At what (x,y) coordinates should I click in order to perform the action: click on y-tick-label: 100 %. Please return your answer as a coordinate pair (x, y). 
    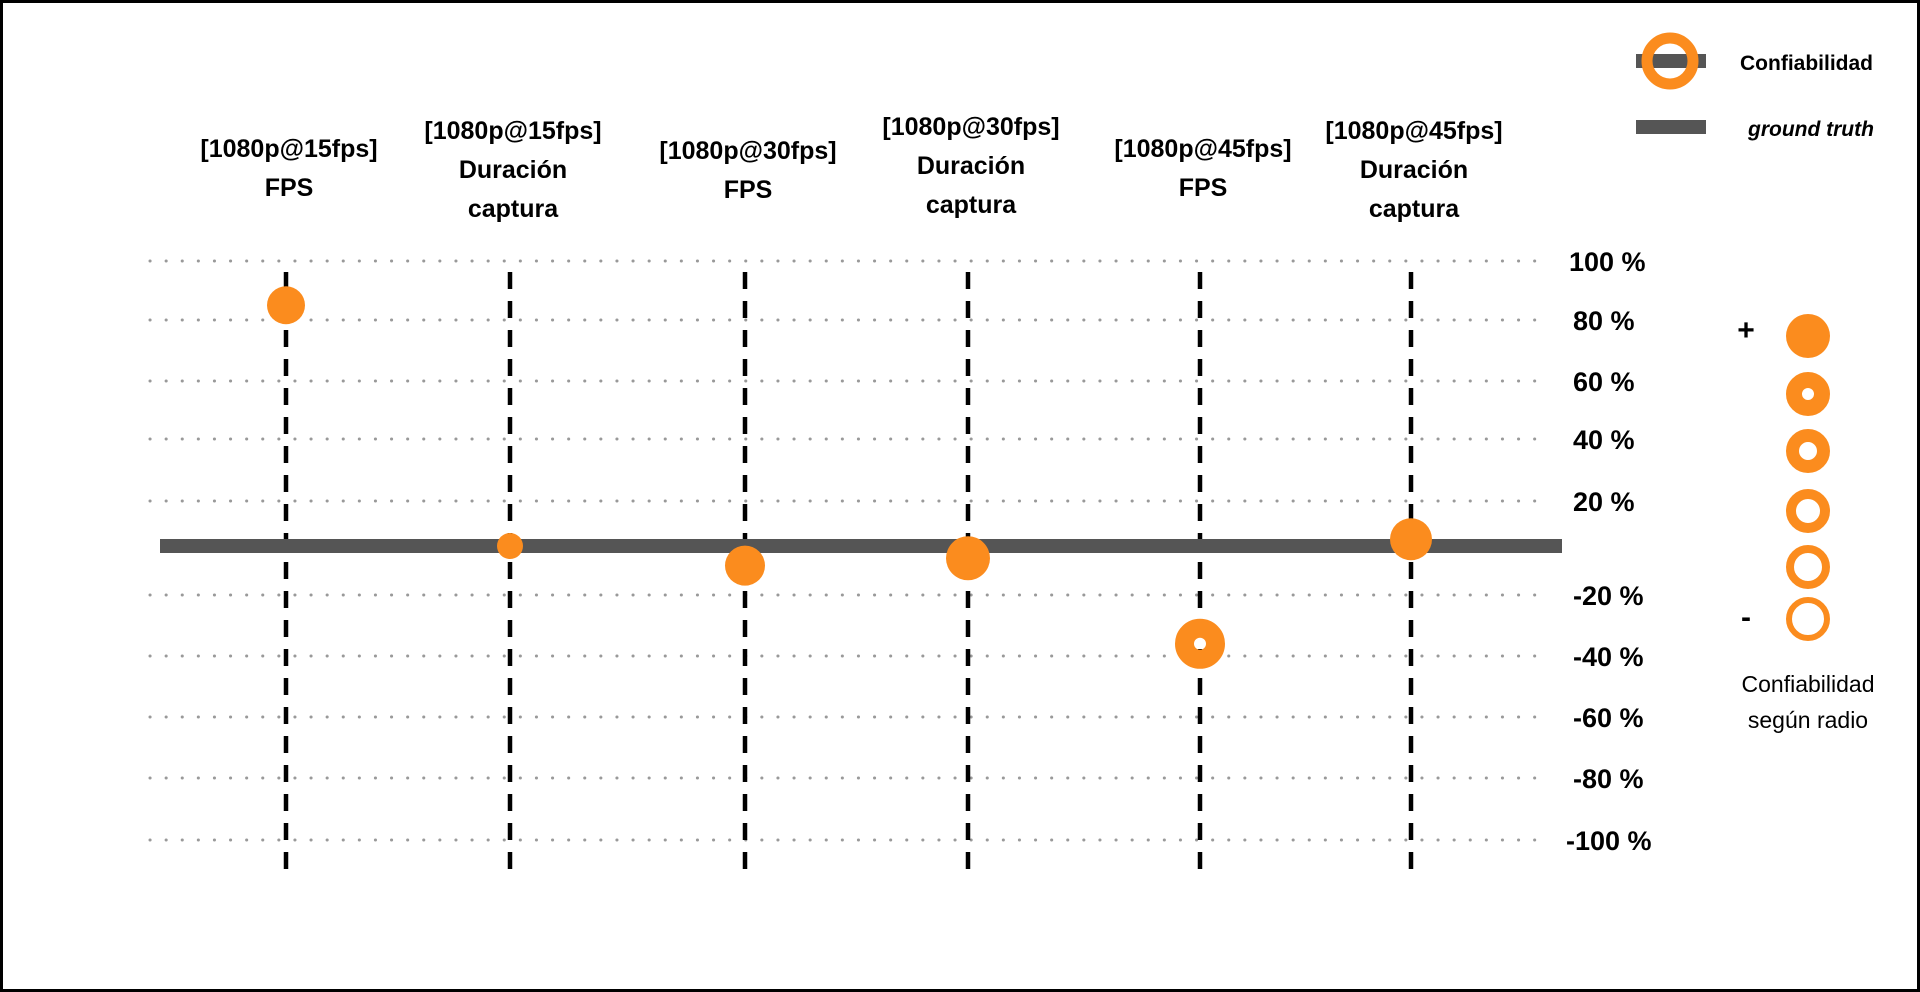
    Looking at the image, I should click on (1607, 262).